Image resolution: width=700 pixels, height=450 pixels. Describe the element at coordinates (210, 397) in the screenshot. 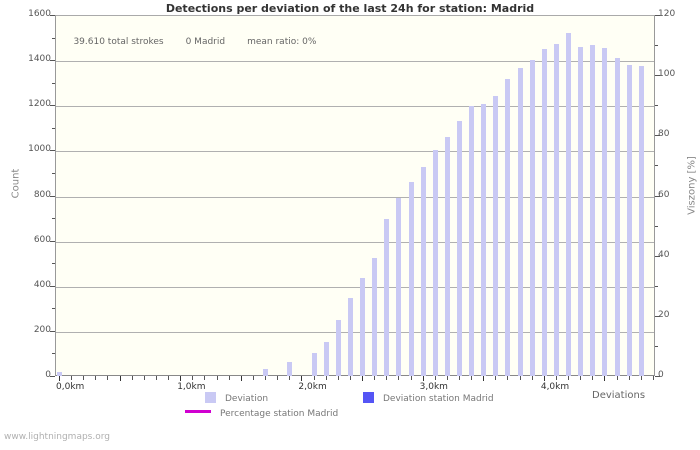

I see `legend-swatch-icon` at that location.